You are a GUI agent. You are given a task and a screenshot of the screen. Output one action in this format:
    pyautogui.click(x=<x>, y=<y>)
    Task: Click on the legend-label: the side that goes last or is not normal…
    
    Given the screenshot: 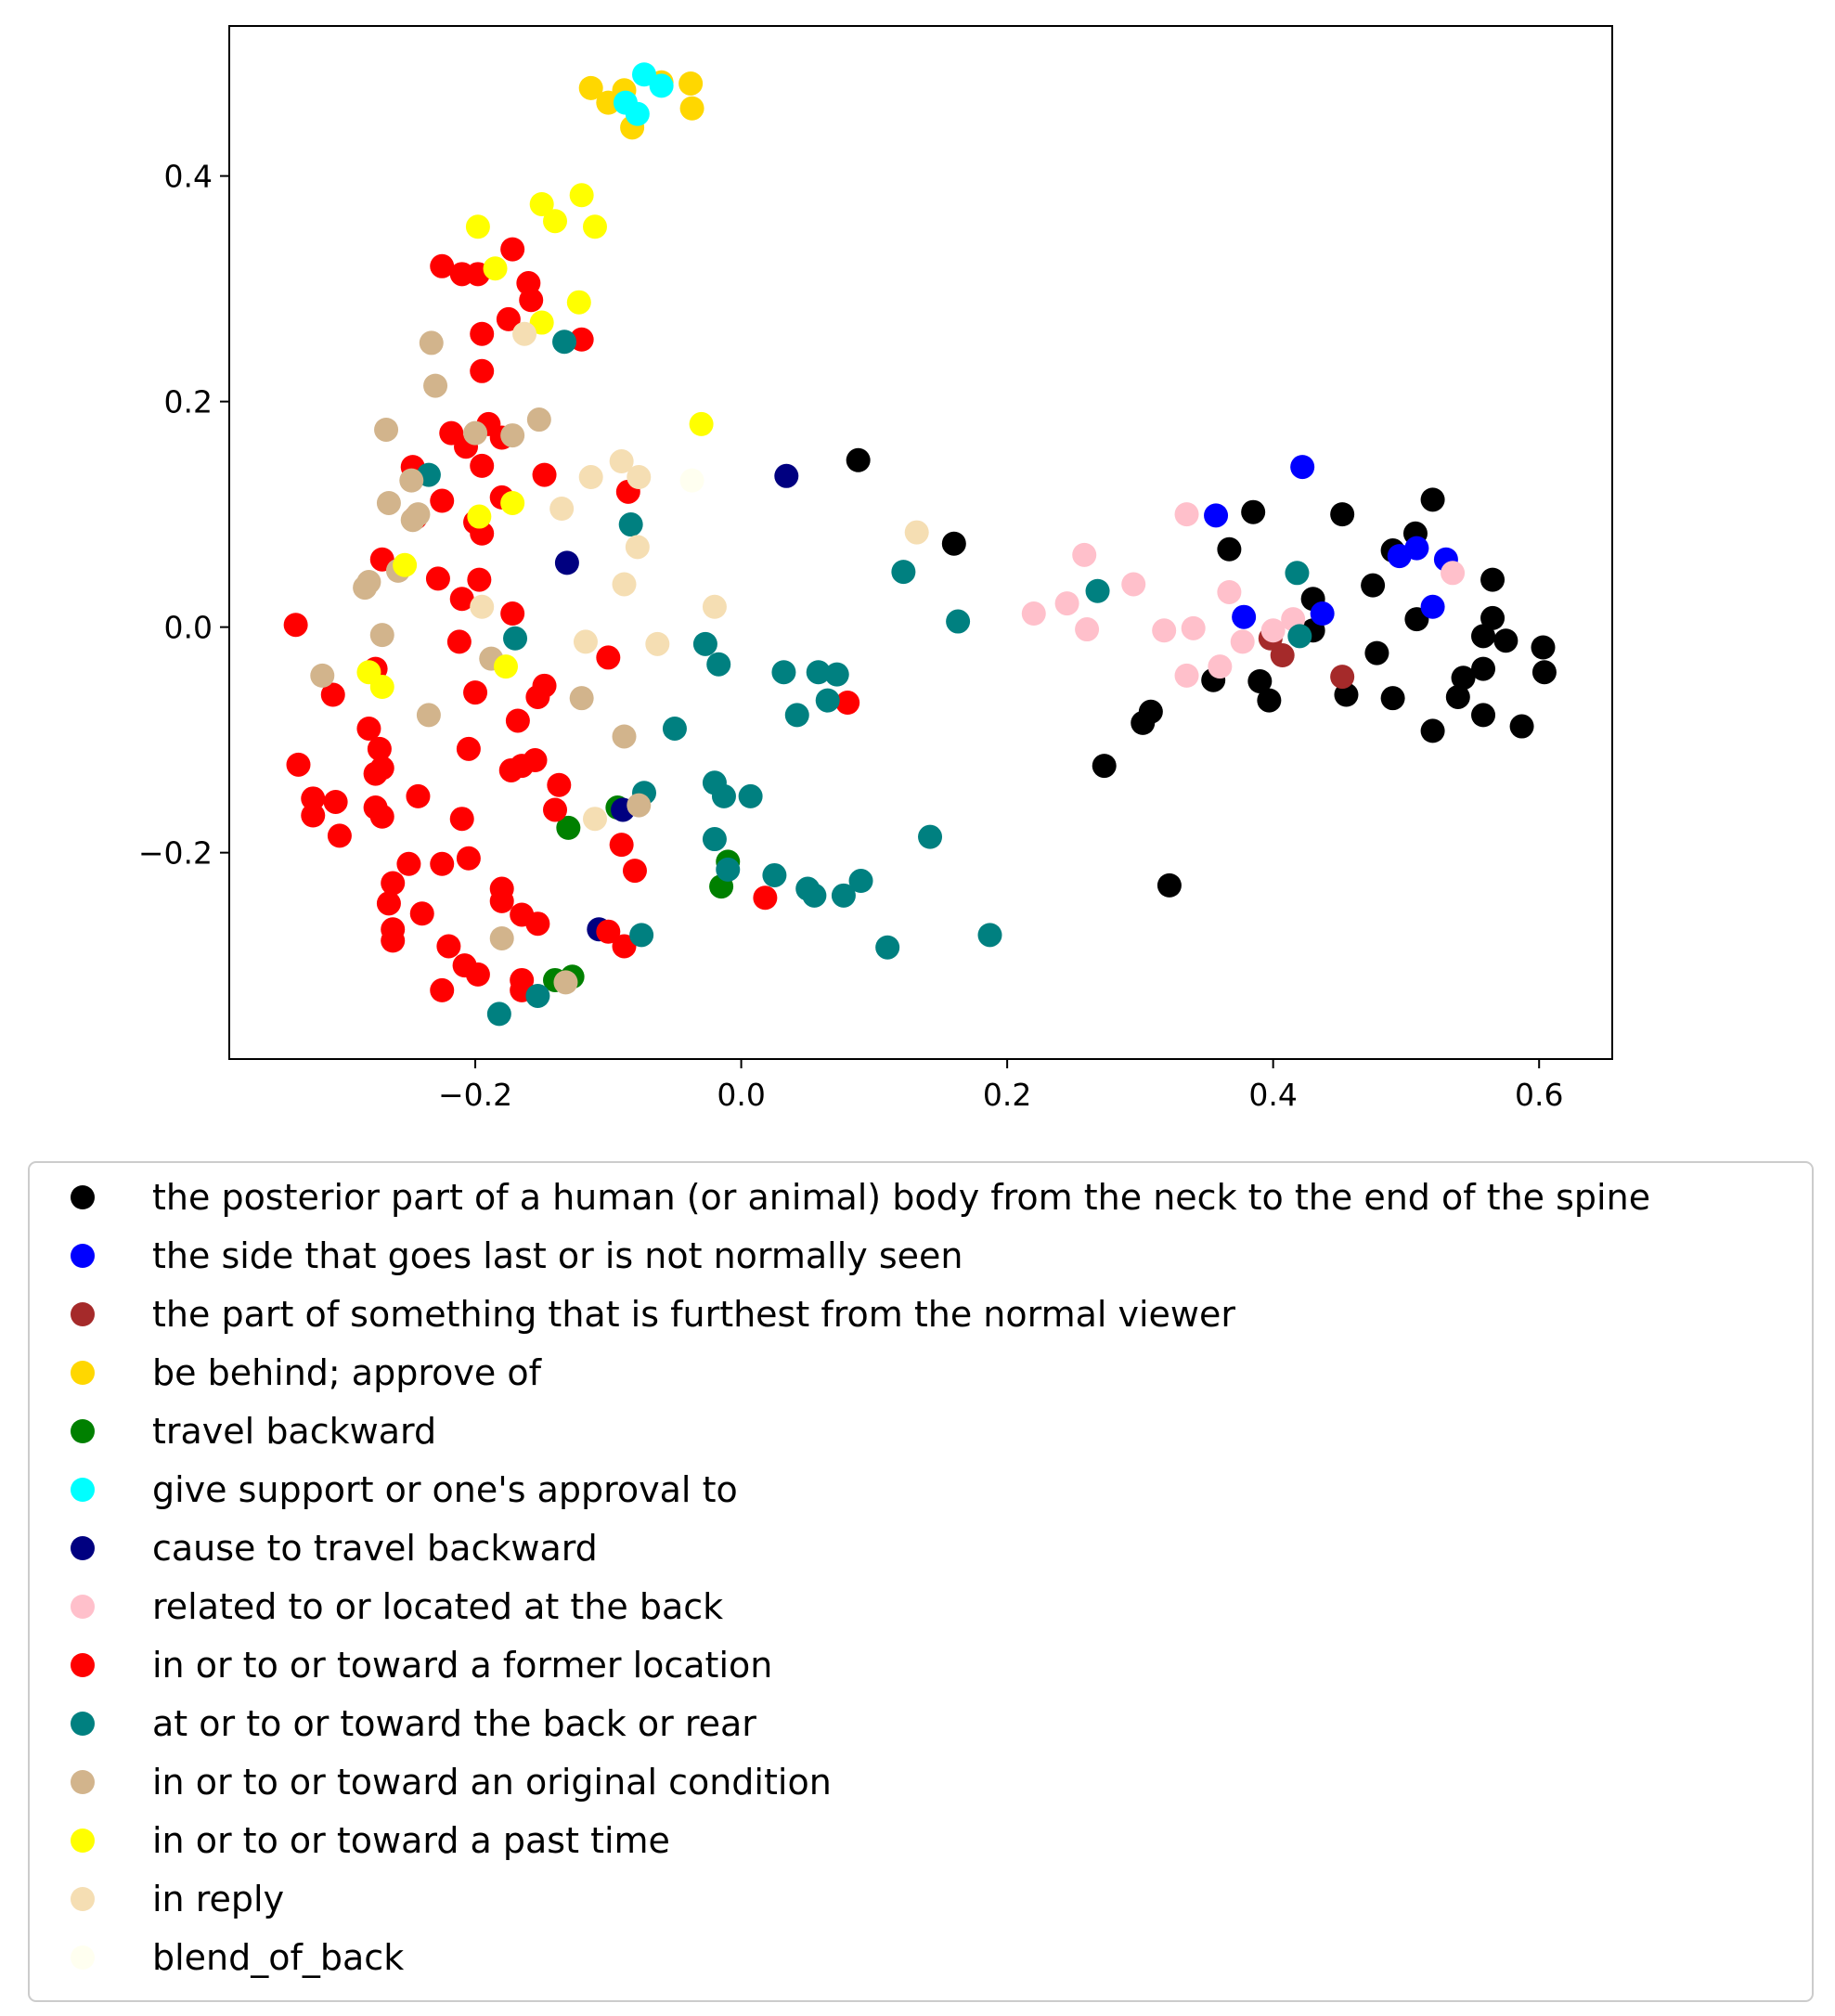 What is the action you would take?
    pyautogui.click(x=557, y=1255)
    